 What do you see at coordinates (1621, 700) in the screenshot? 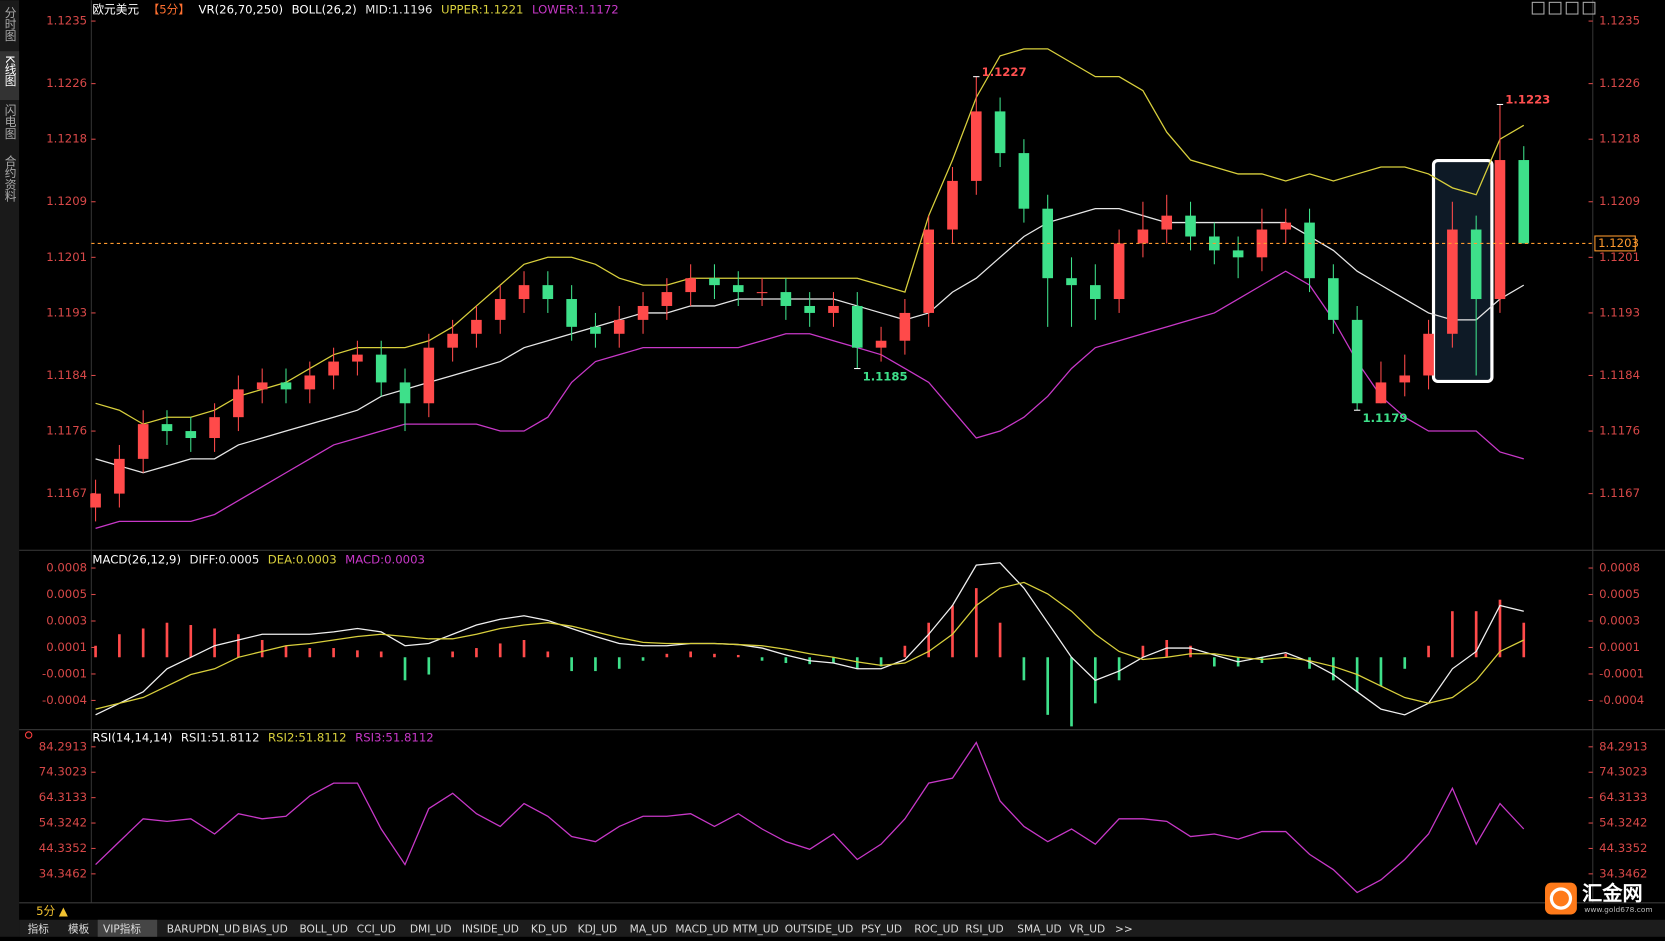
I see `y-tick-label-right: -0.0004` at bounding box center [1621, 700].